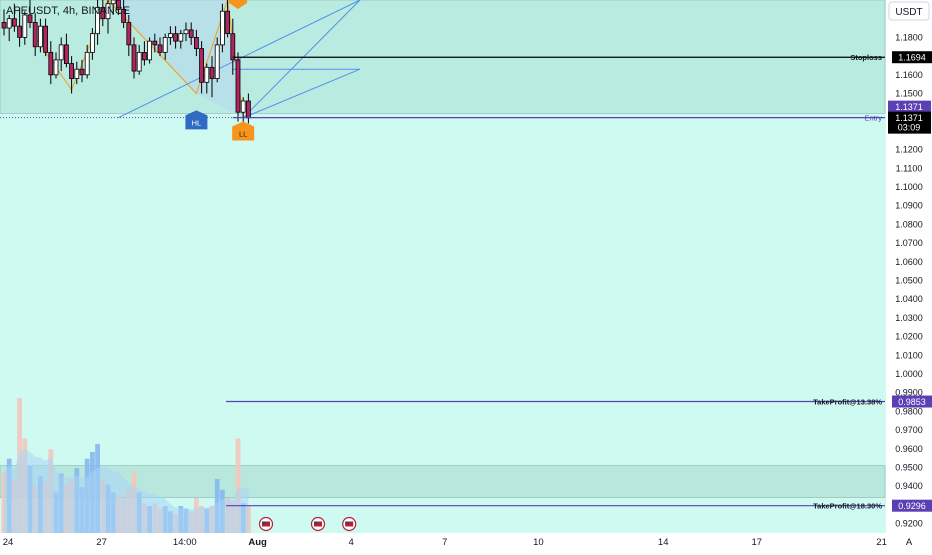 Image resolution: width=932 pixels, height=555 pixels. What do you see at coordinates (881, 542) in the screenshot?
I see `time-tick: 21` at bounding box center [881, 542].